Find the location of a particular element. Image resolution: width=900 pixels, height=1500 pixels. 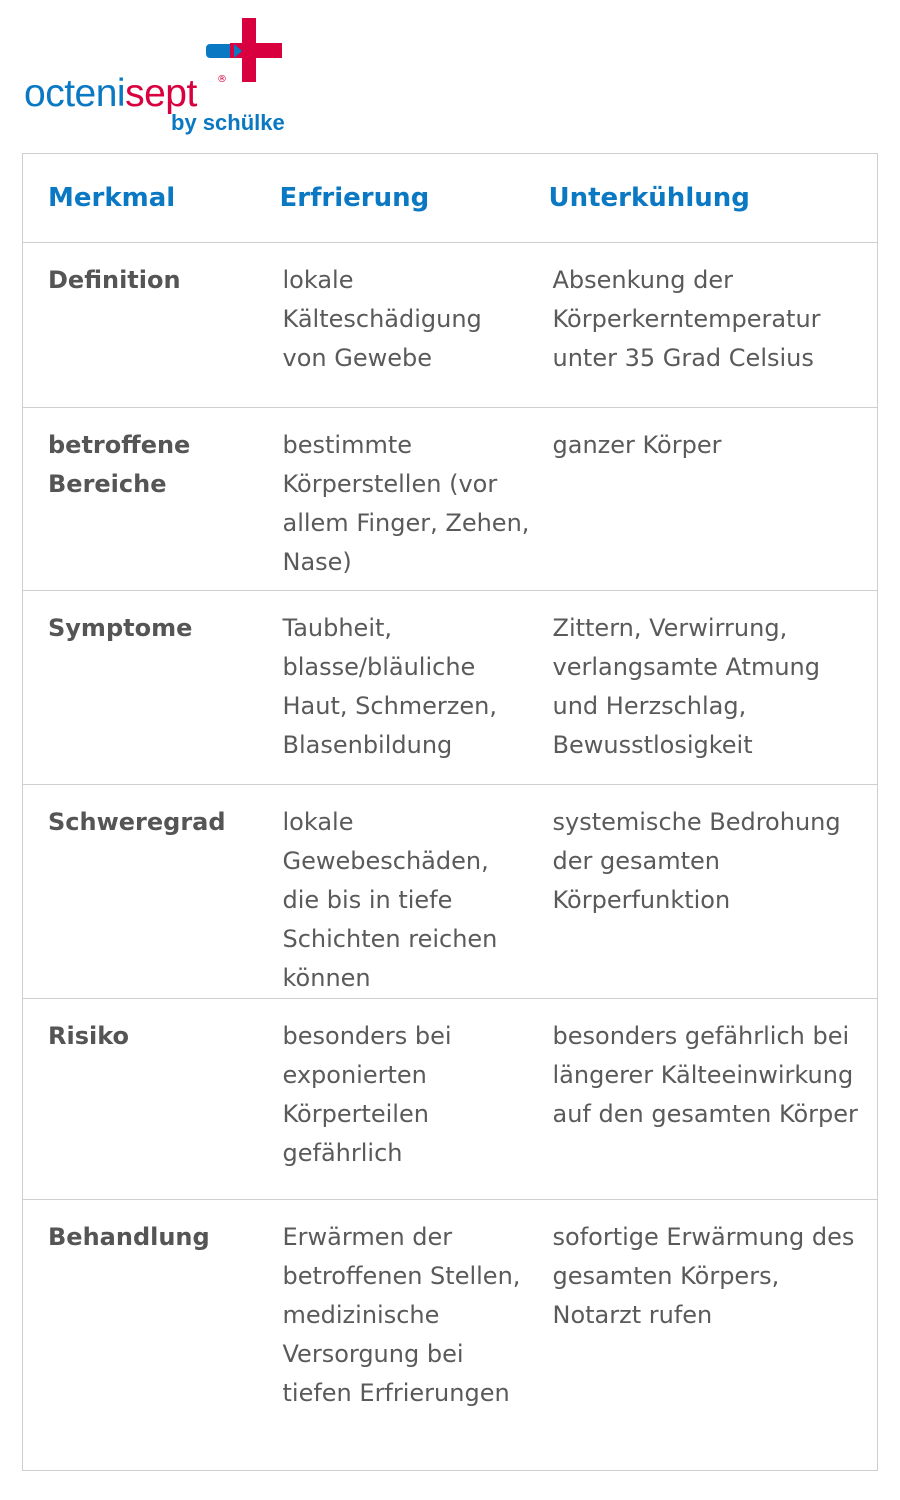

octenisept-logo: octenisept ® by schülke is located at coordinates (159, 78).